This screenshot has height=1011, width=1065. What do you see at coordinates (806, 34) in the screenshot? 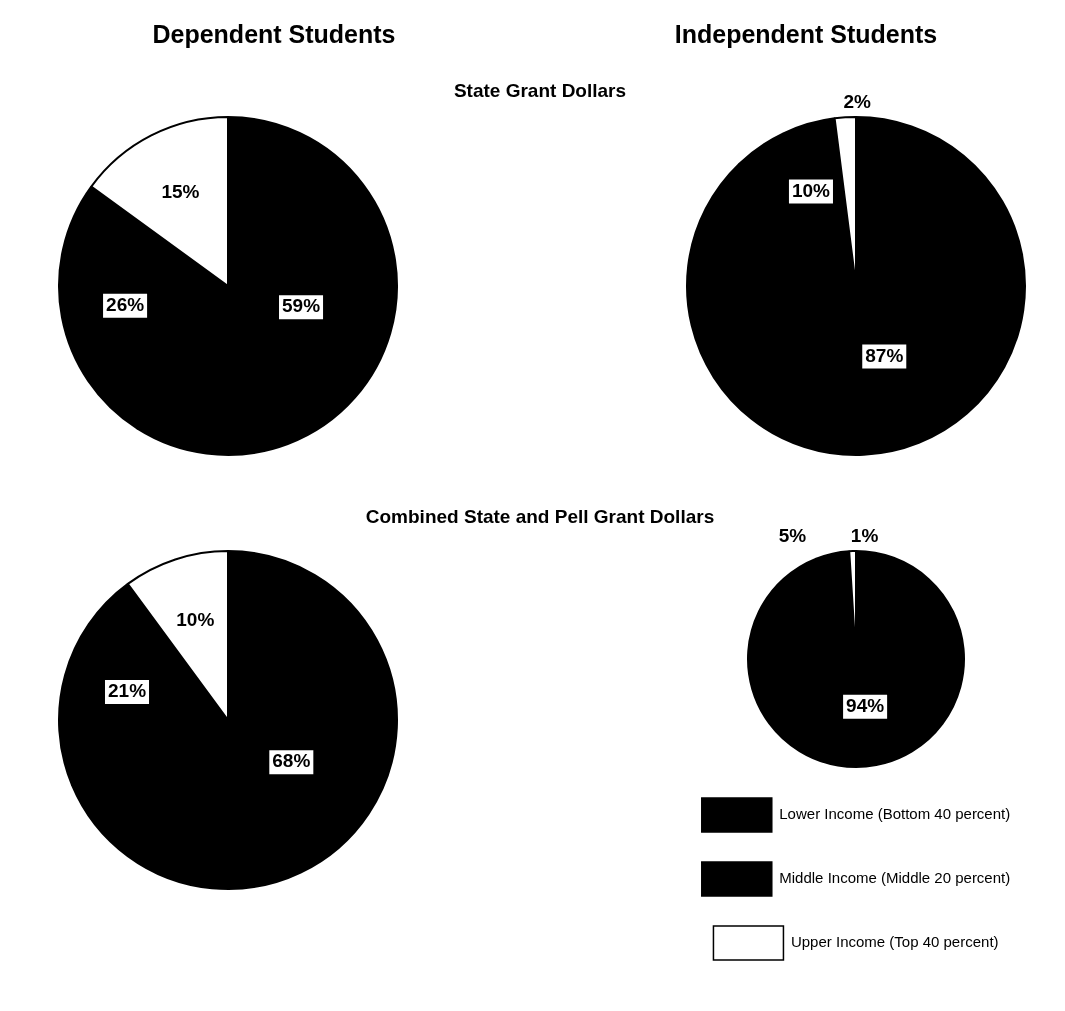
I see `chart-title: Independent Students` at bounding box center [806, 34].